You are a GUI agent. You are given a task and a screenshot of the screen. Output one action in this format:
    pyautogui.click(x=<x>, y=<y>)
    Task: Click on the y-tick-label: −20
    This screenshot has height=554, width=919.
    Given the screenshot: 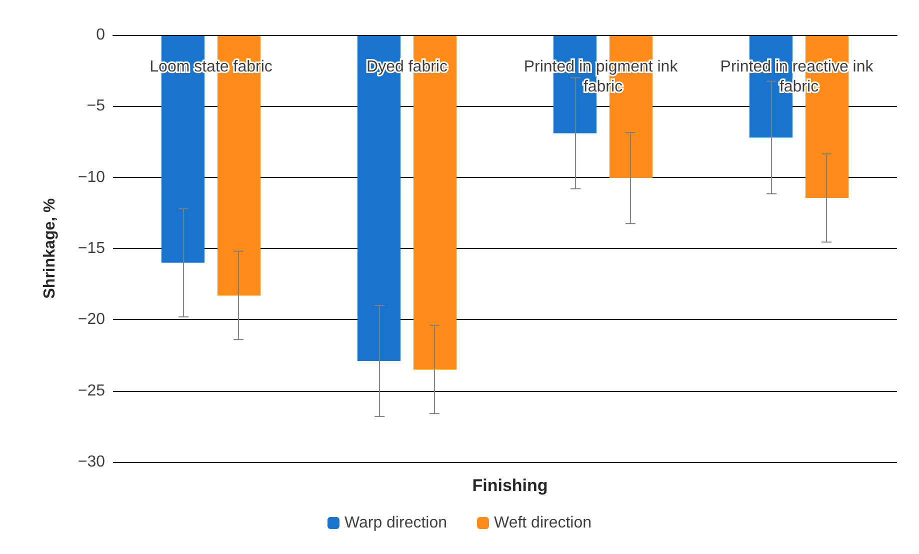 What is the action you would take?
    pyautogui.click(x=92, y=319)
    